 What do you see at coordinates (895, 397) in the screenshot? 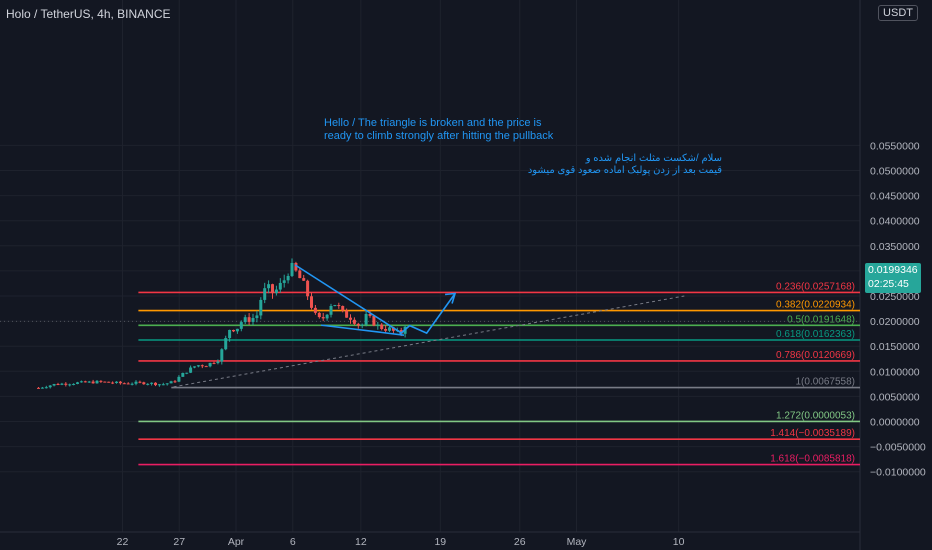
I see `y-tick-label: 0.0050000` at bounding box center [895, 397].